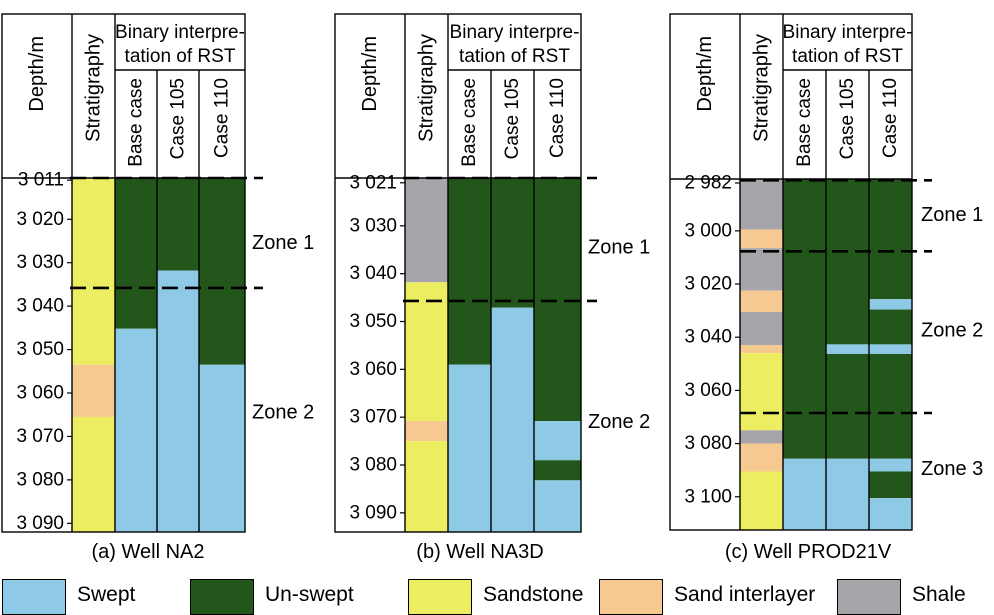  What do you see at coordinates (373, 417) in the screenshot?
I see `depth-tick-label: 3 070` at bounding box center [373, 417].